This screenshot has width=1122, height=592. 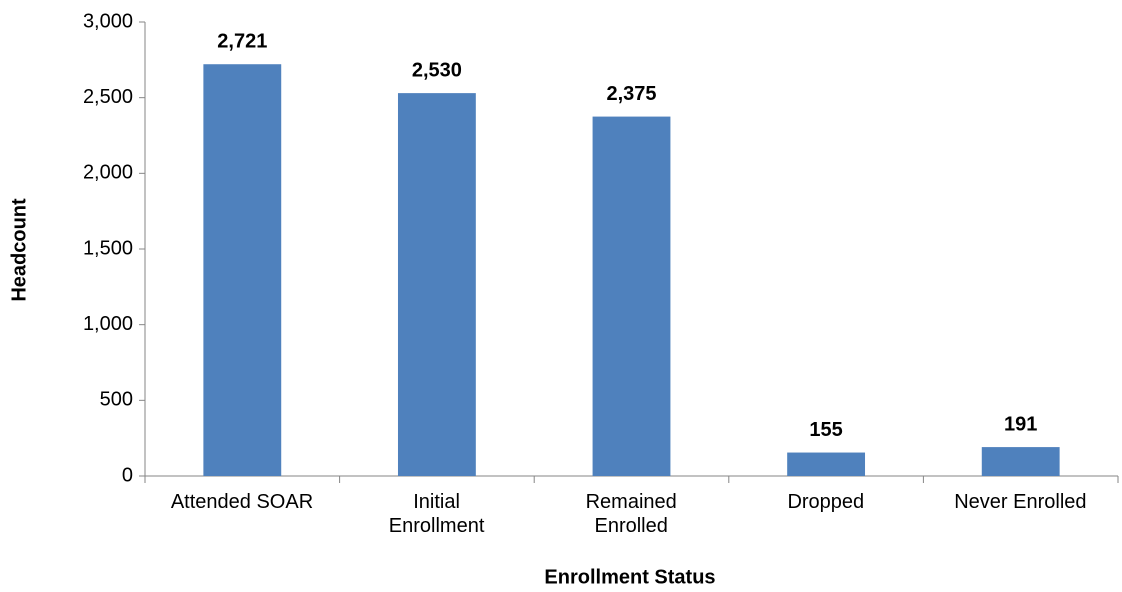 I want to click on x-tick-label: Initial Enrollment, so click(x=436, y=514).